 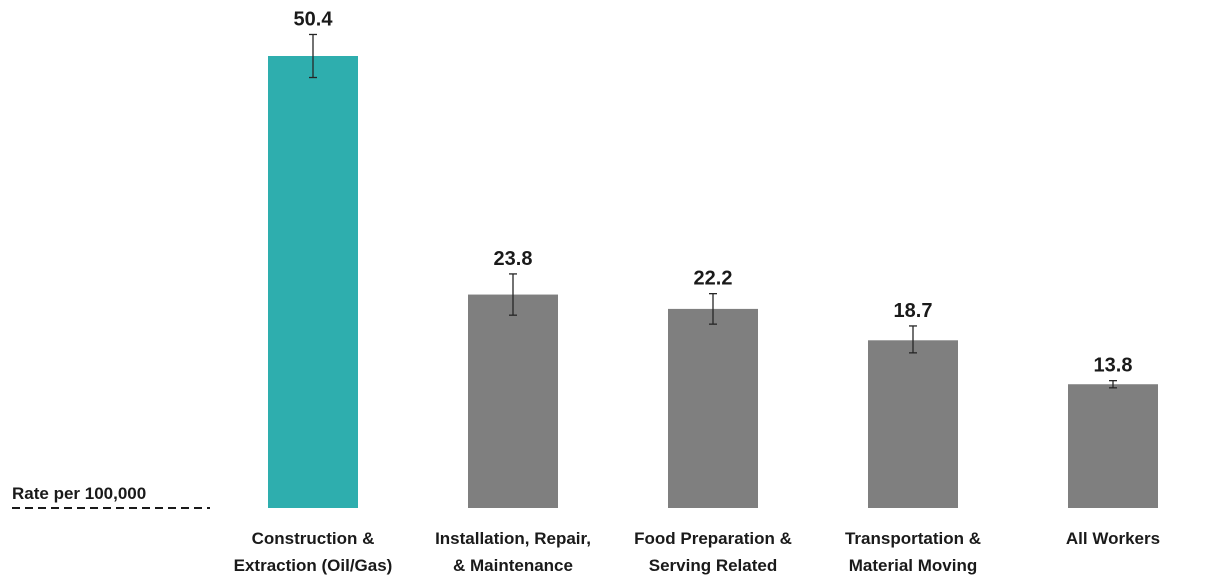 I want to click on x-tick-label-1-line-1: & Maintenance, so click(x=513, y=565).